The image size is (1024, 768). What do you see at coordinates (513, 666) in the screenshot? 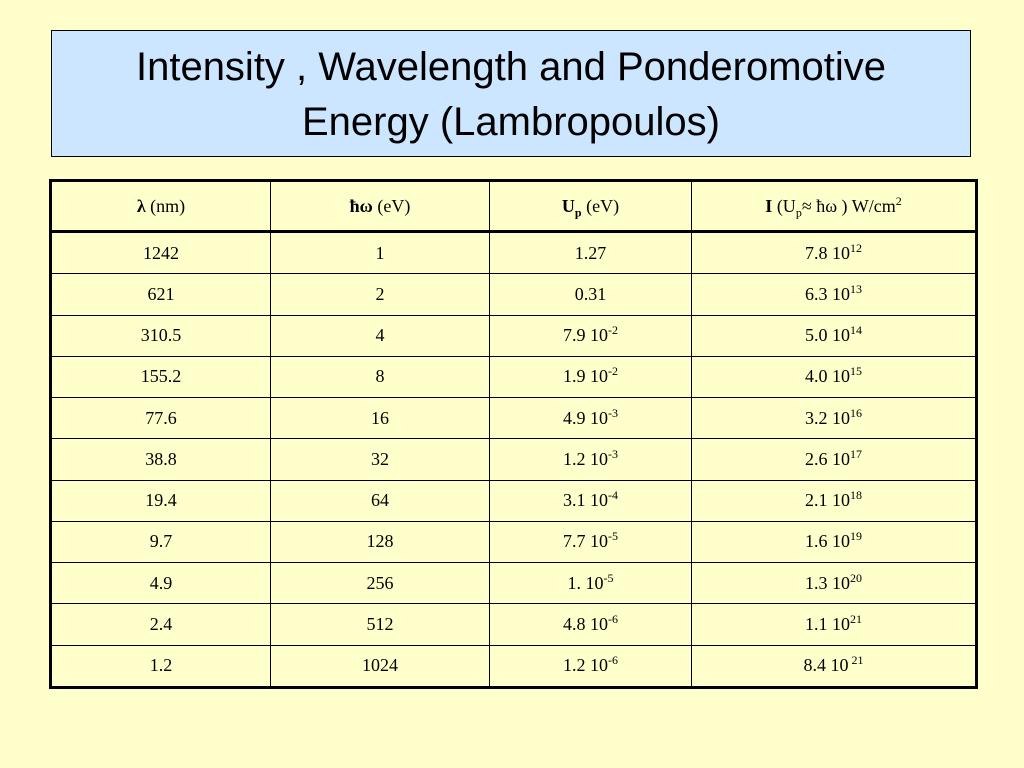
I see `table-row: 1.2 1024 1.2 10-6 8.4 10 21` at bounding box center [513, 666].